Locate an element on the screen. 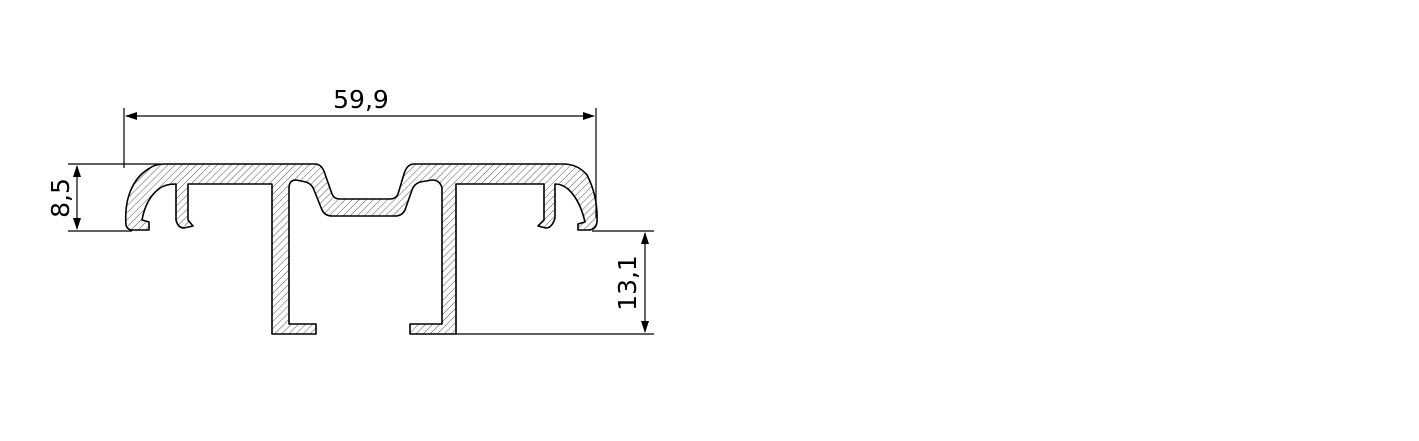 This screenshot has width=1419, height=441. height-dimension-label-right: 13,1 is located at coordinates (627, 283).